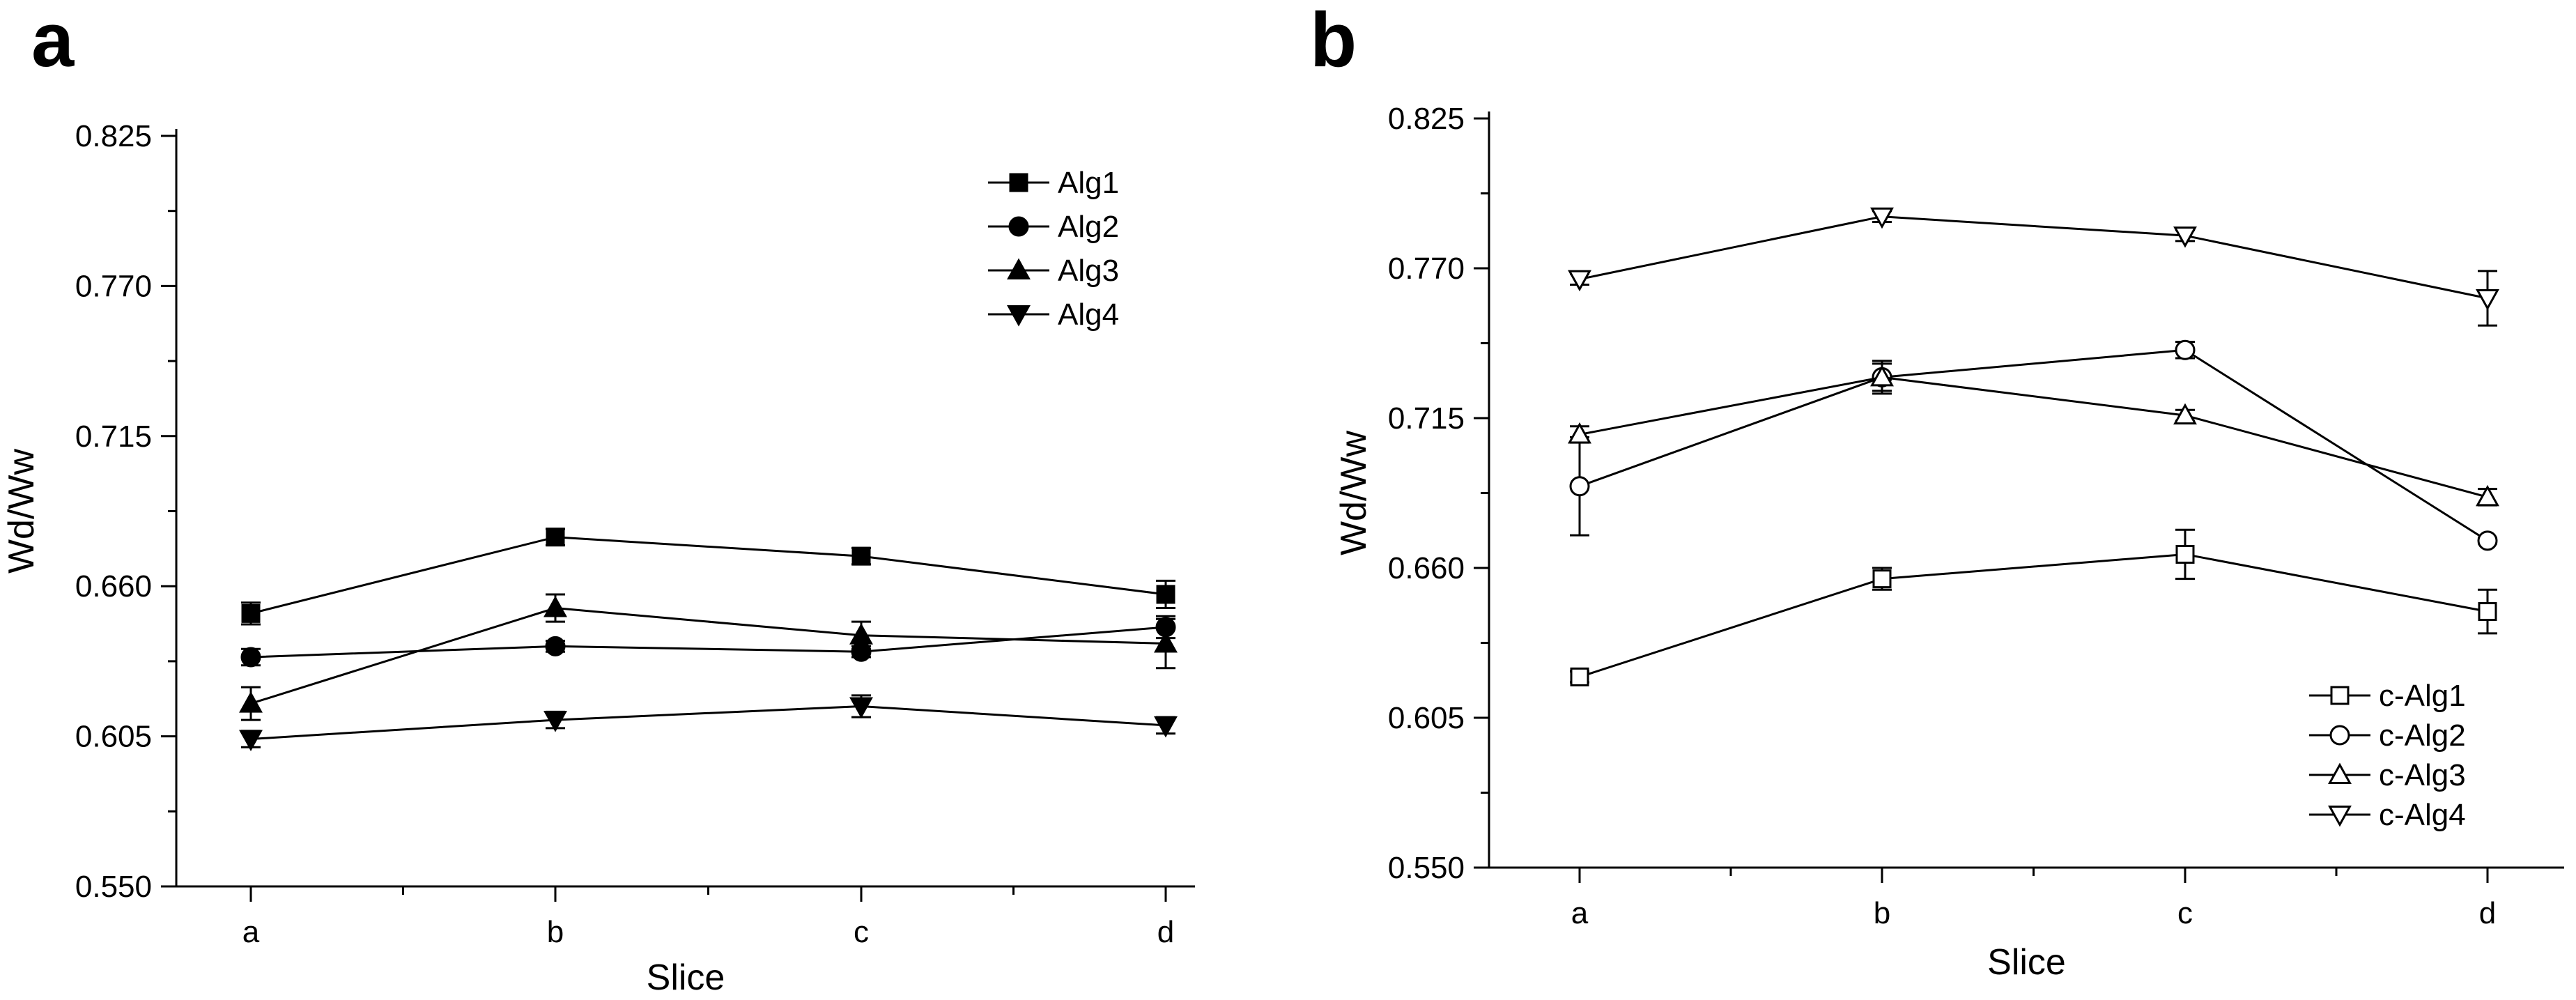 Image resolution: width=2576 pixels, height=1000 pixels. What do you see at coordinates (1088, 315) in the screenshot?
I see `legend-label: Alg4` at bounding box center [1088, 315].